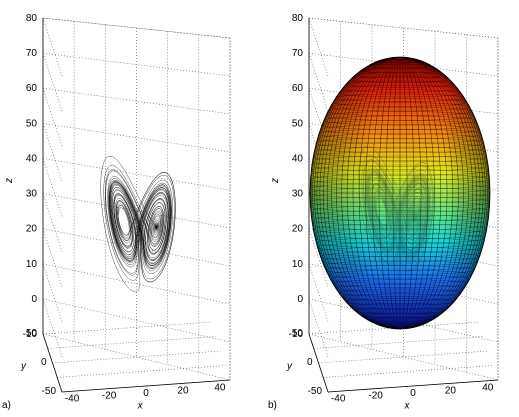 The width and height of the screenshot is (519, 417). What do you see at coordinates (138, 224) in the screenshot?
I see `lorenz-trajectory` at bounding box center [138, 224].